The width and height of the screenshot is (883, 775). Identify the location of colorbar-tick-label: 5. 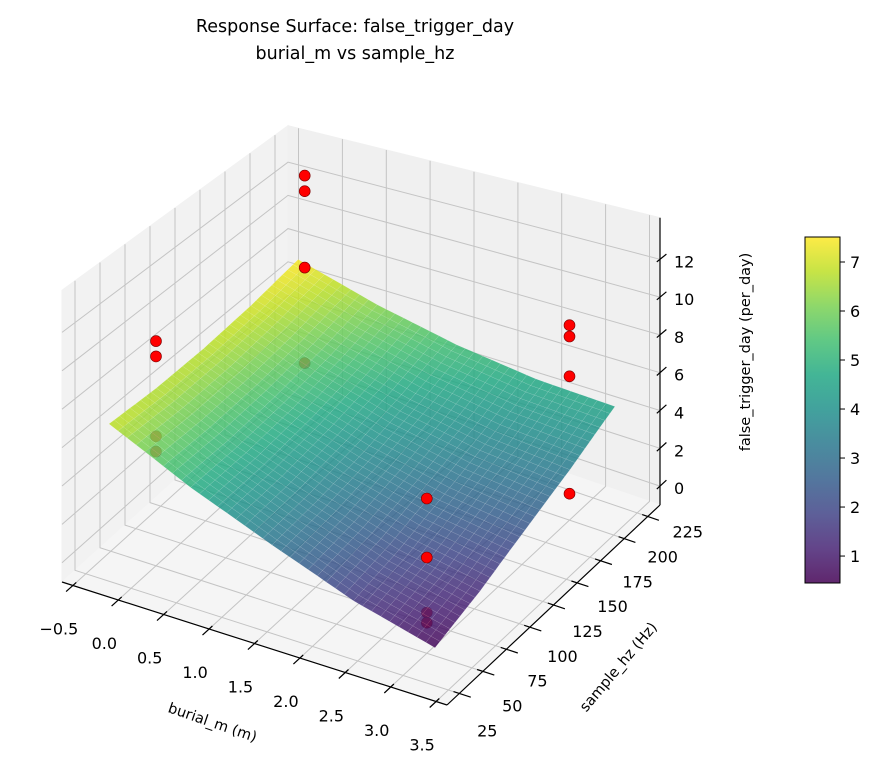
(855, 360).